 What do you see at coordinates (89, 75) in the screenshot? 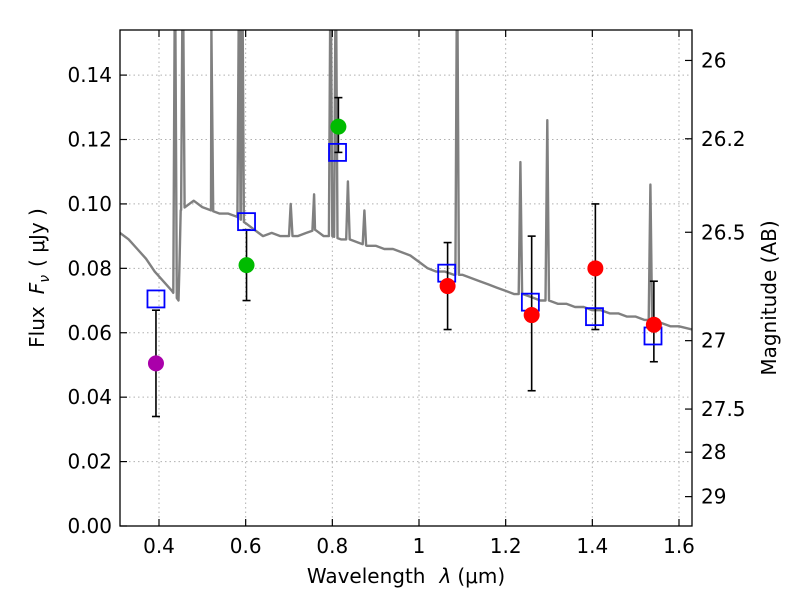
I see `y-tick-label: 0.14` at bounding box center [89, 75].